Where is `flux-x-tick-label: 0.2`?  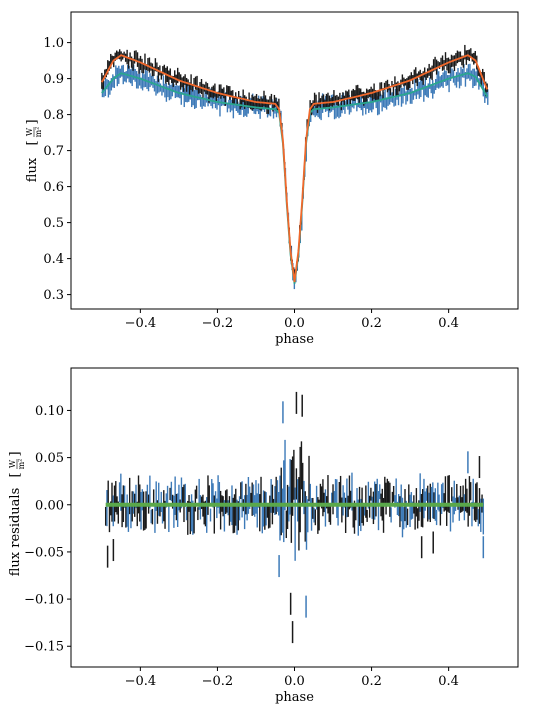 flux-x-tick-label: 0.2 is located at coordinates (371, 323).